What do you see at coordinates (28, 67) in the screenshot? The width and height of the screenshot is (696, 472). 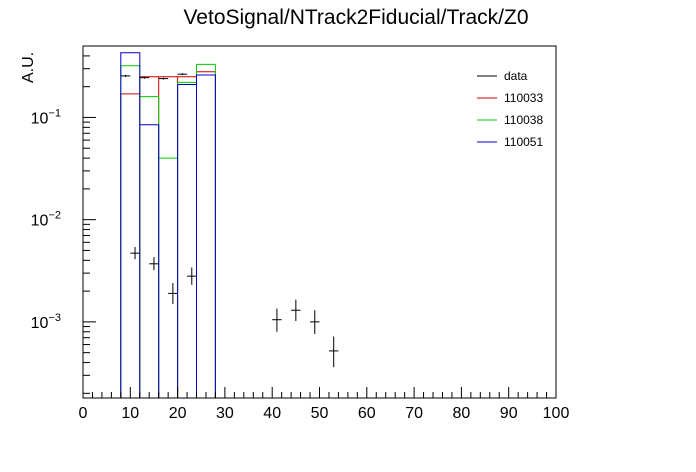 I see `y-axis-label: A.U.` at bounding box center [28, 67].